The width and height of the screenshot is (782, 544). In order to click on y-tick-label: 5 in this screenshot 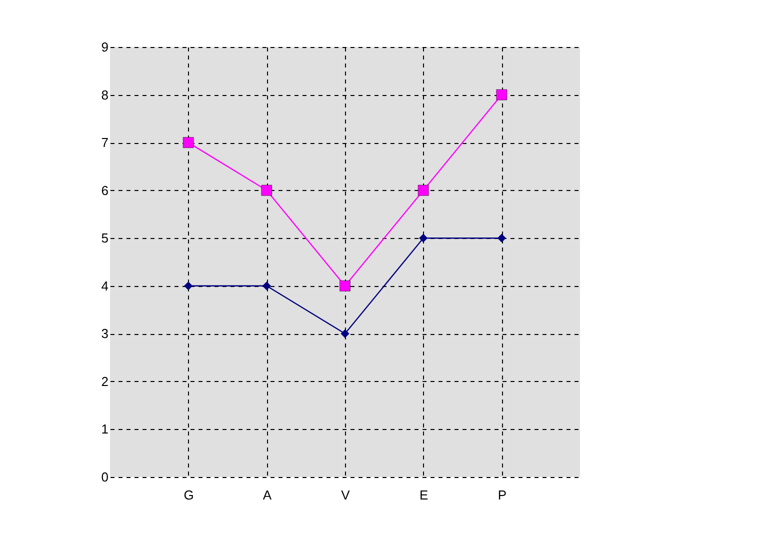, I will do `click(104, 238)`.